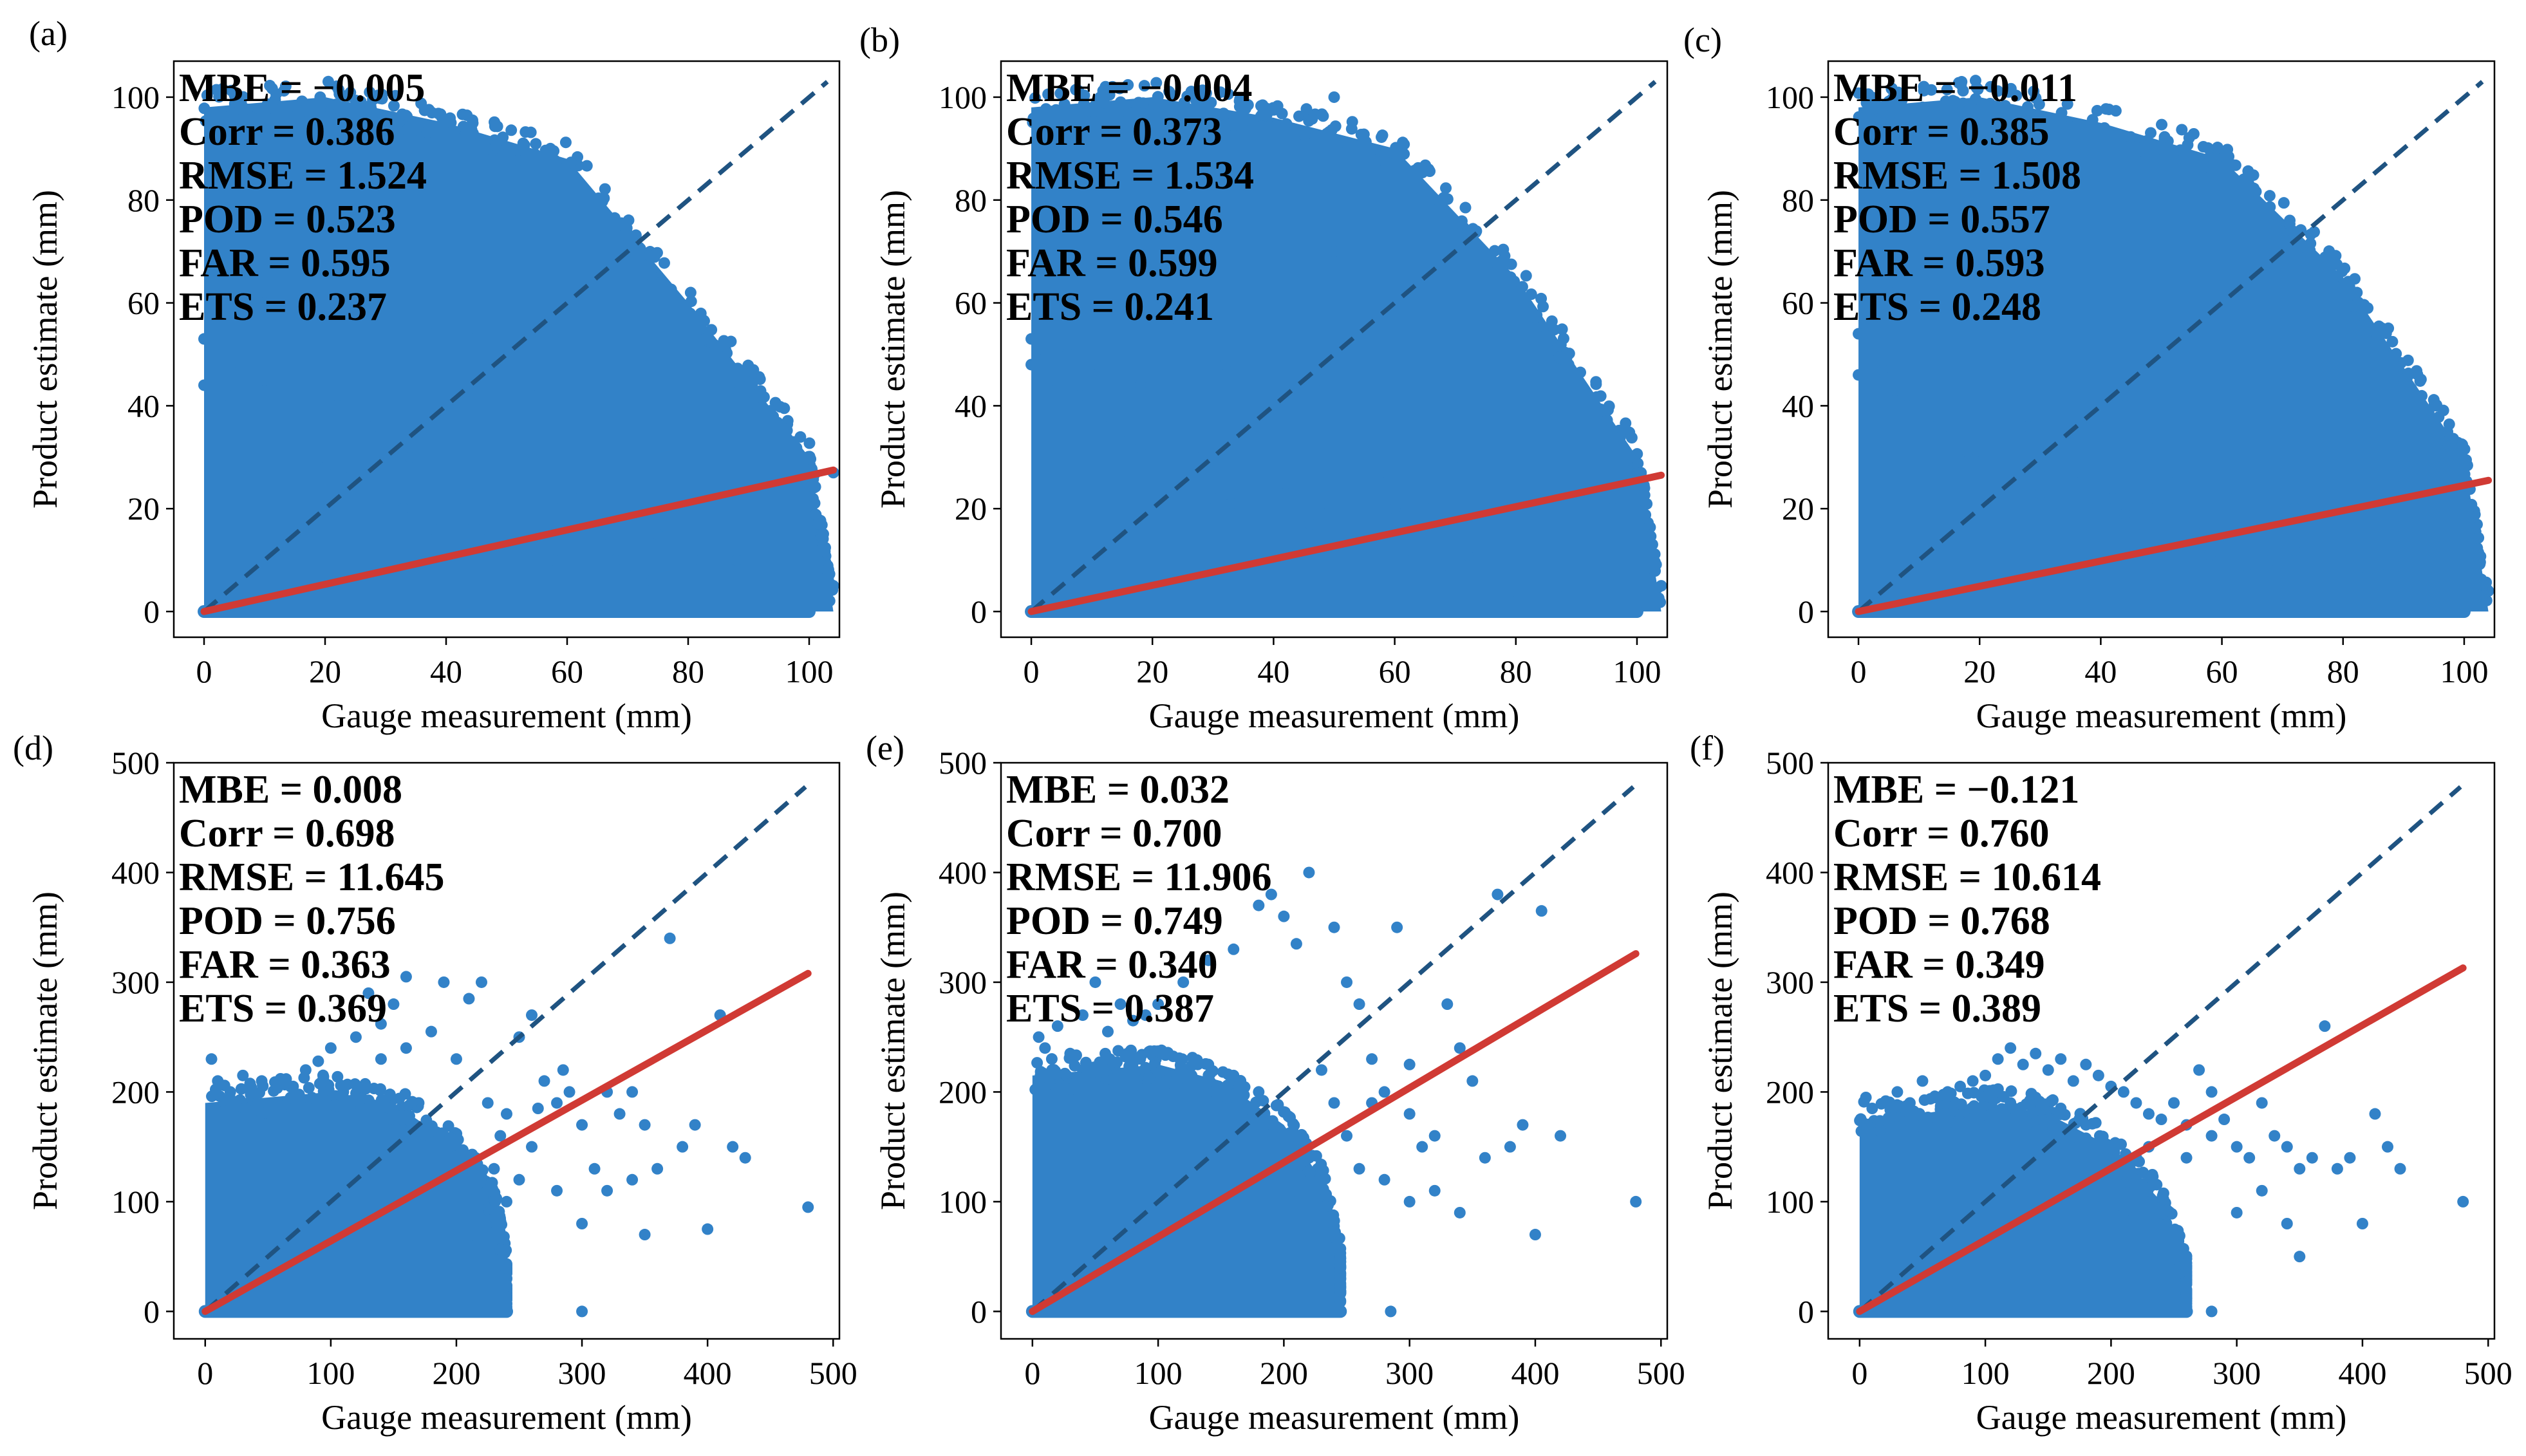 The image size is (2526, 1456). Describe the element at coordinates (833, 1373) in the screenshot. I see `x-tick-label: 500` at that location.